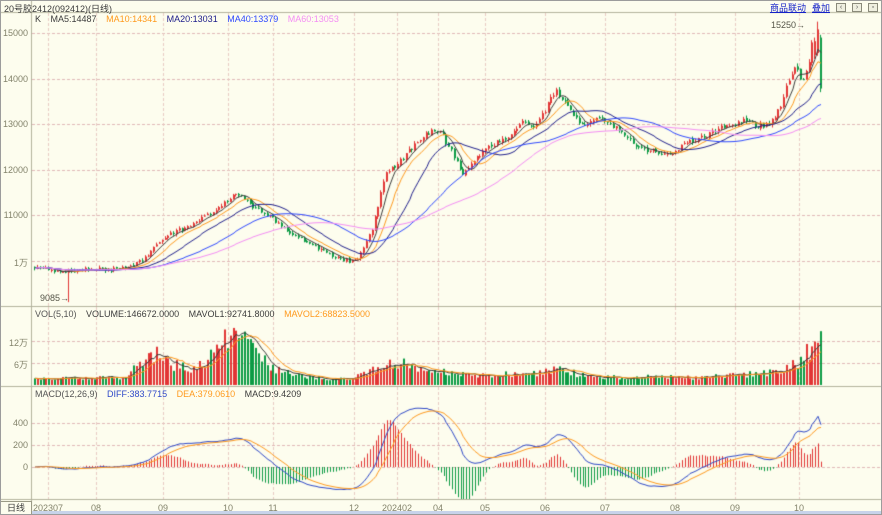  Describe the element at coordinates (20, 445) in the screenshot. I see `axis-tick-label: 200` at that location.